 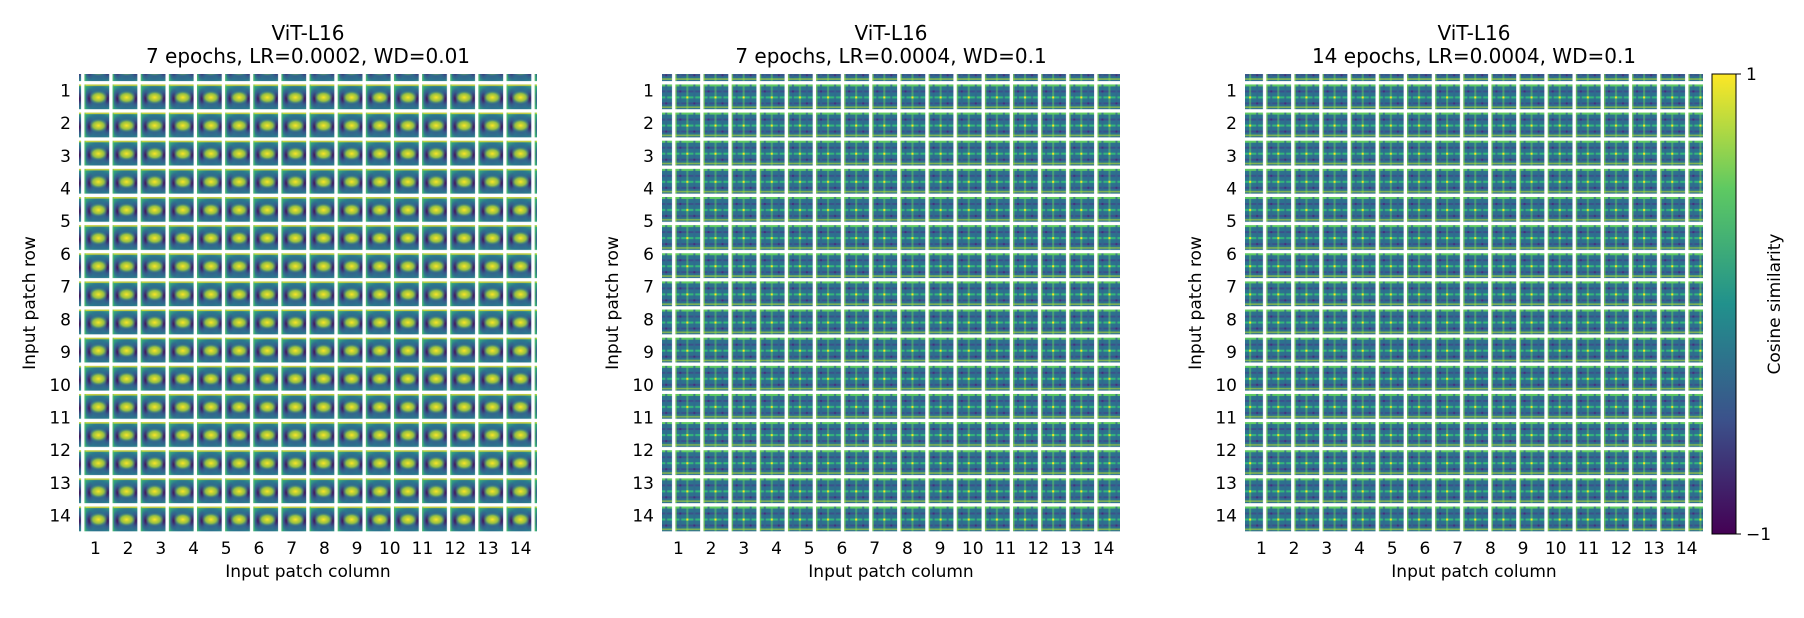 What do you see at coordinates (1751, 75) in the screenshot?
I see `colorbar-max-label: 1` at bounding box center [1751, 75].